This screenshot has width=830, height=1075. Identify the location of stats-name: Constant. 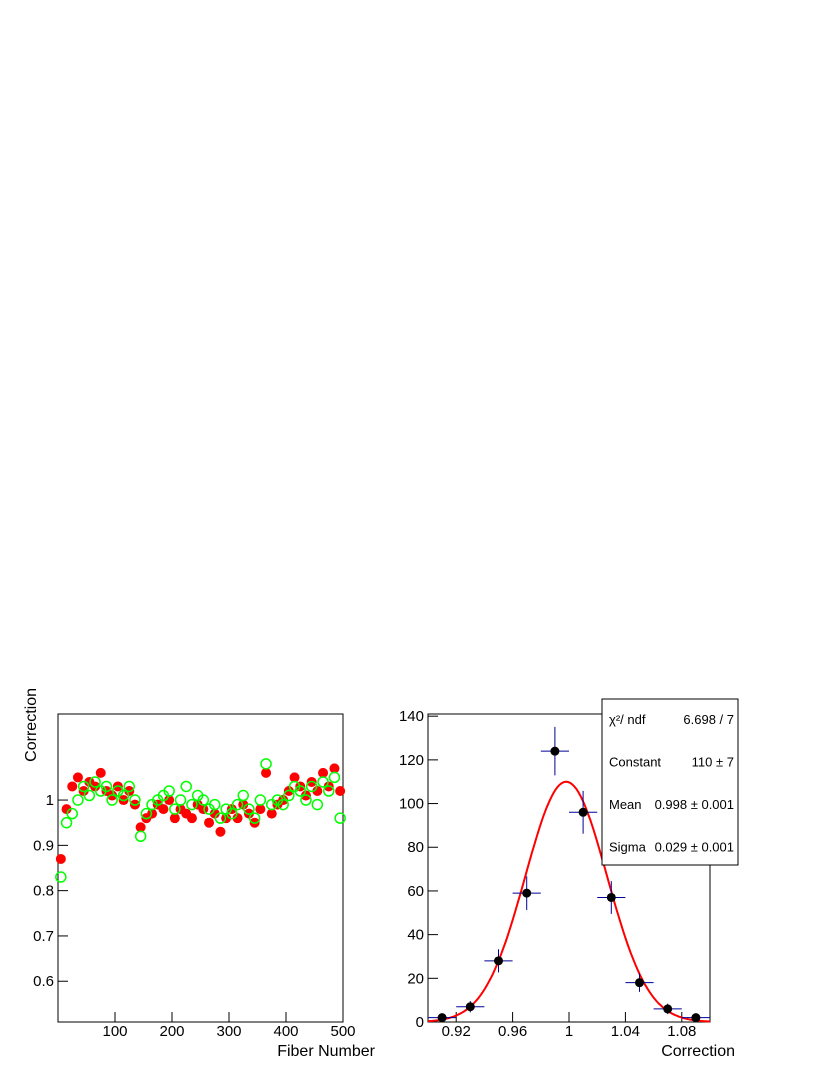
(635, 762).